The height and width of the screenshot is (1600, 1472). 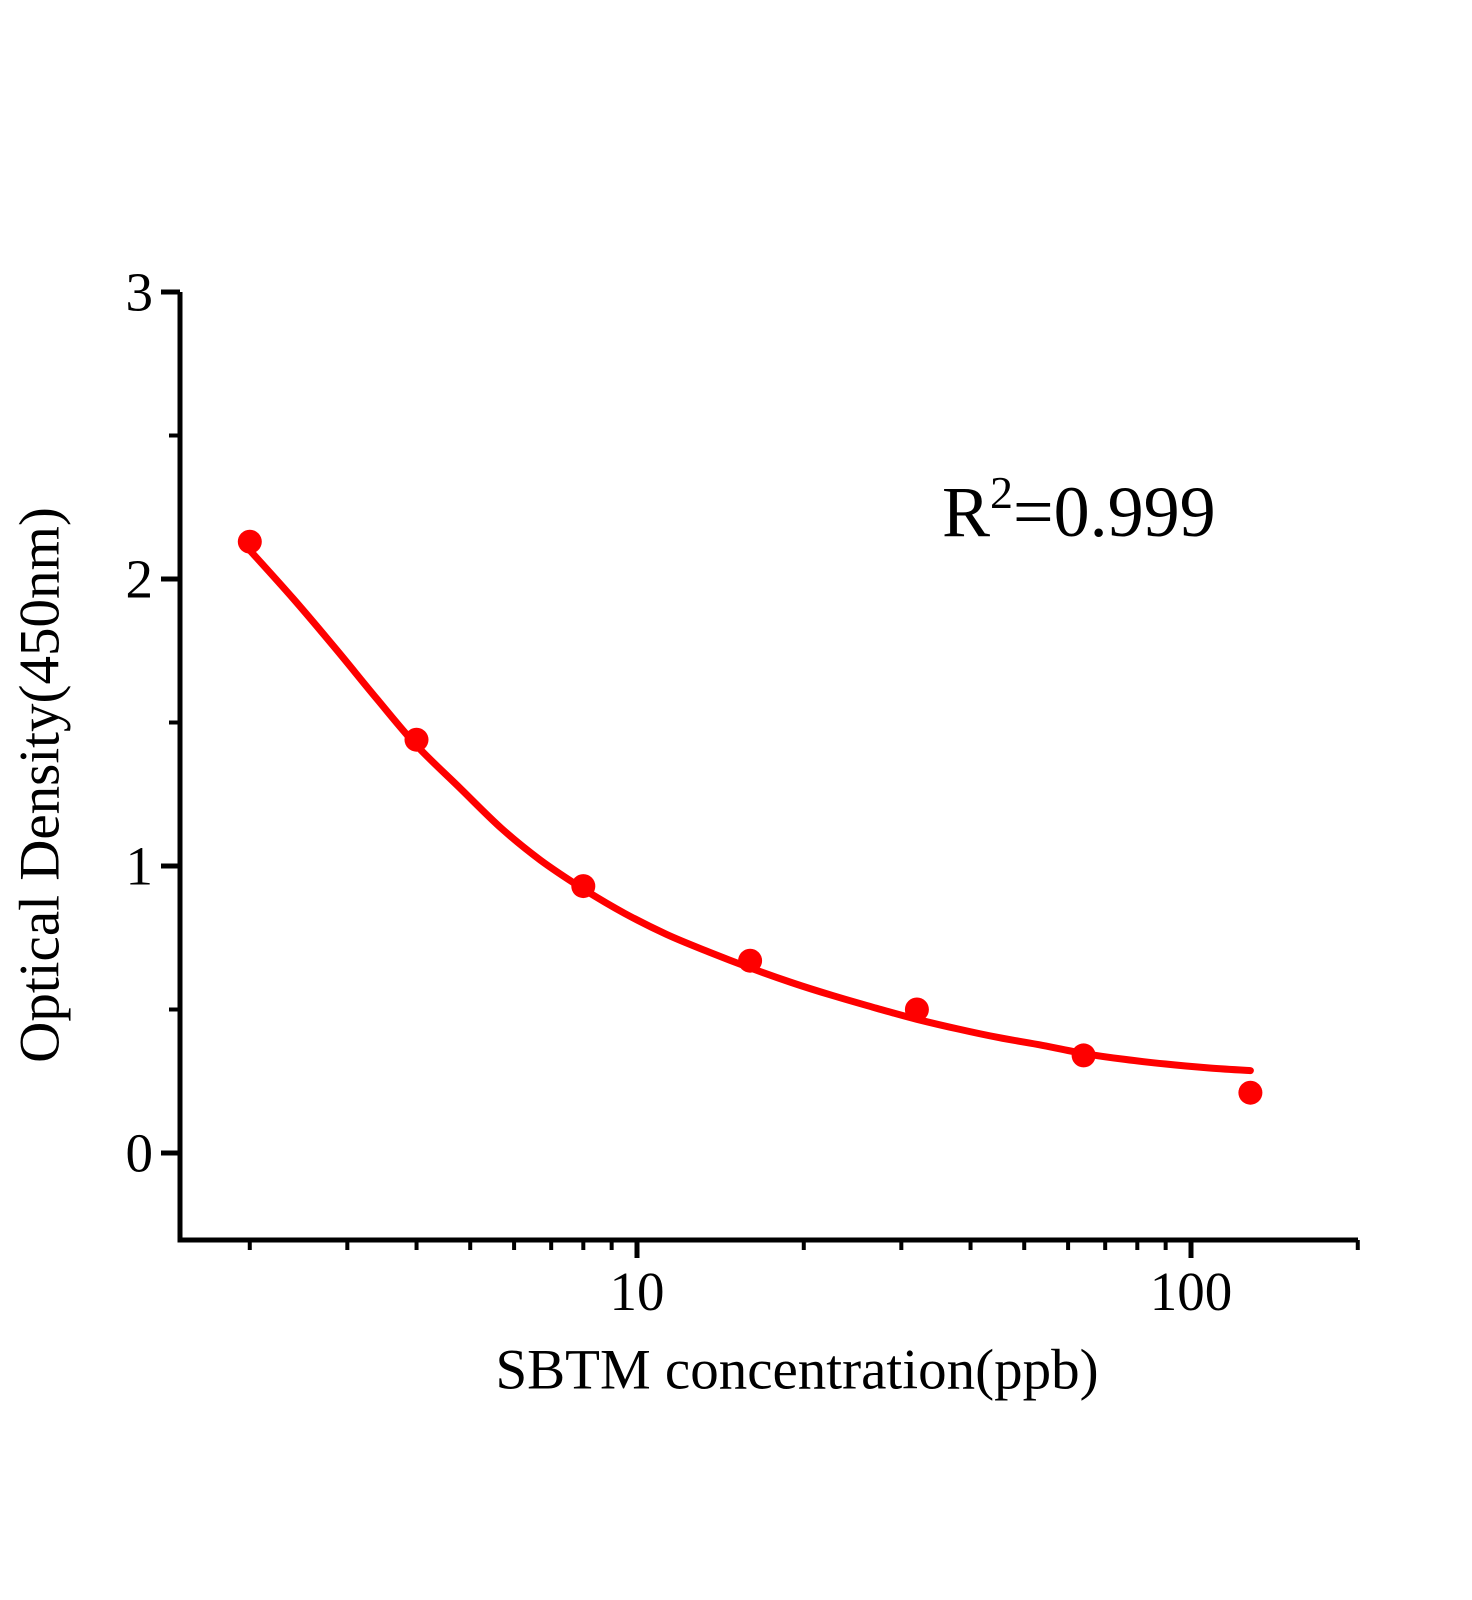 I want to click on data-point-32ppb, so click(x=916, y=1009).